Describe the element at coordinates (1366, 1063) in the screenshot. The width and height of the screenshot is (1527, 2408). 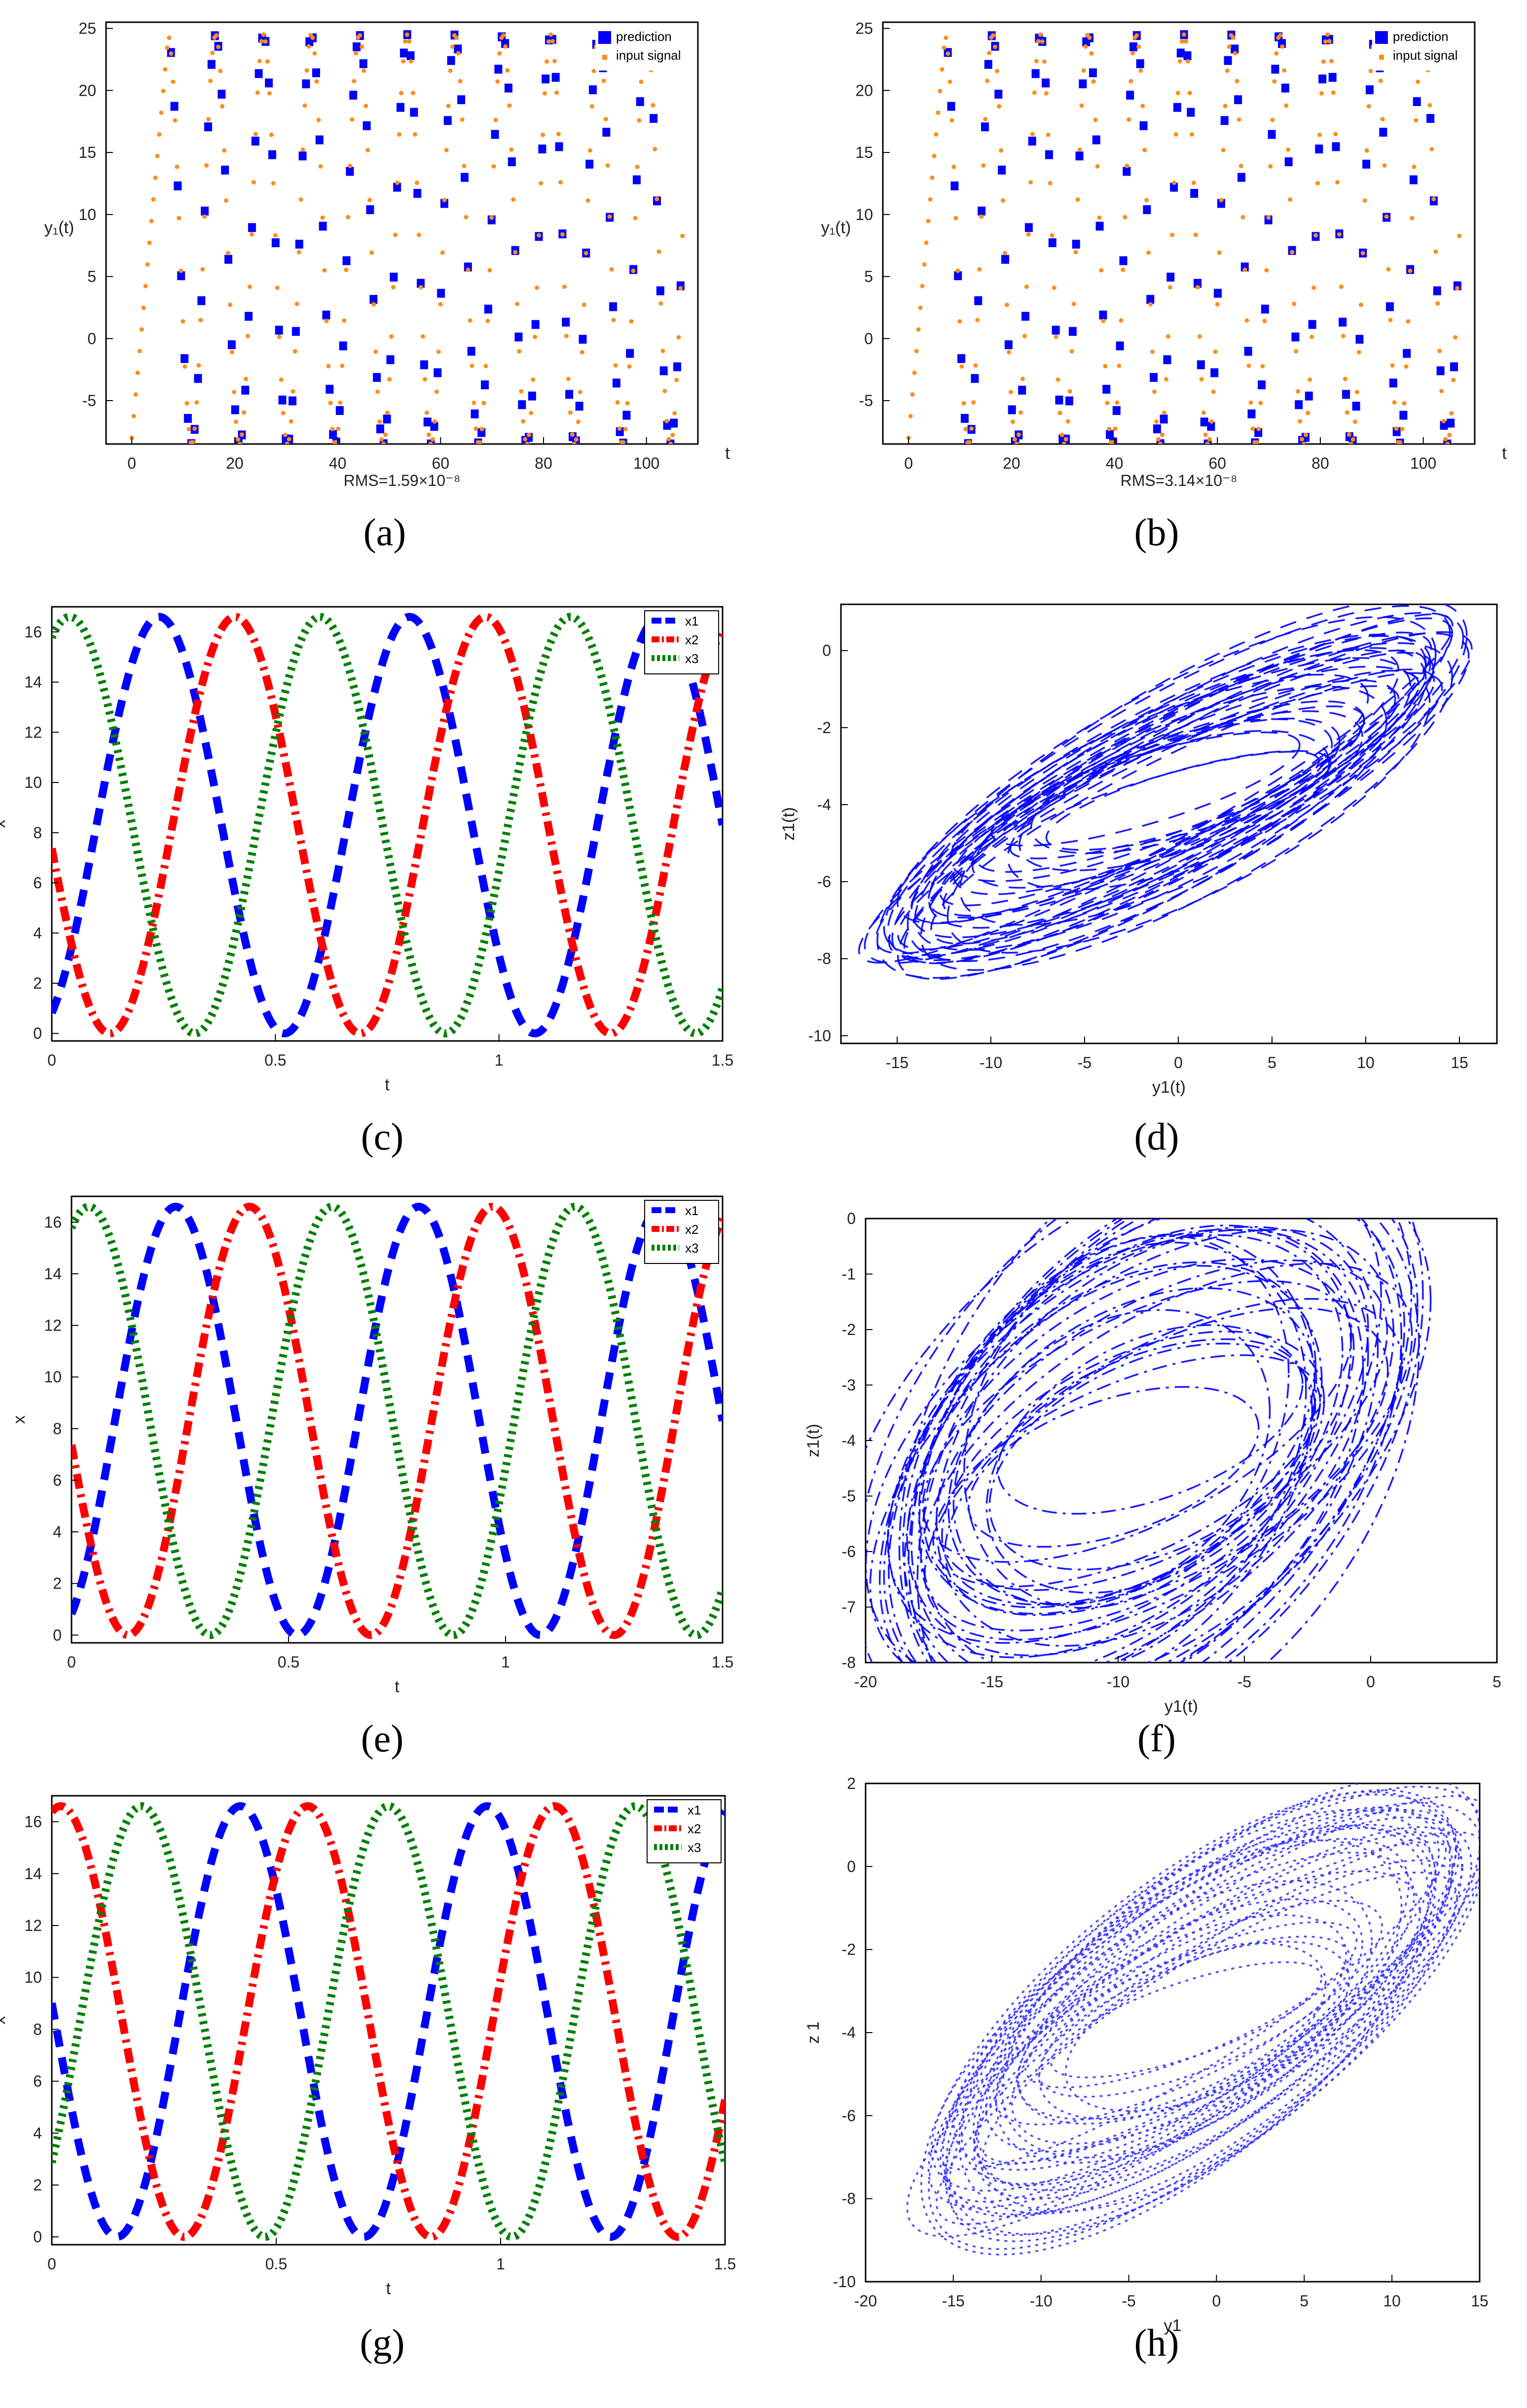
I see `x-tick-label: 10` at that location.